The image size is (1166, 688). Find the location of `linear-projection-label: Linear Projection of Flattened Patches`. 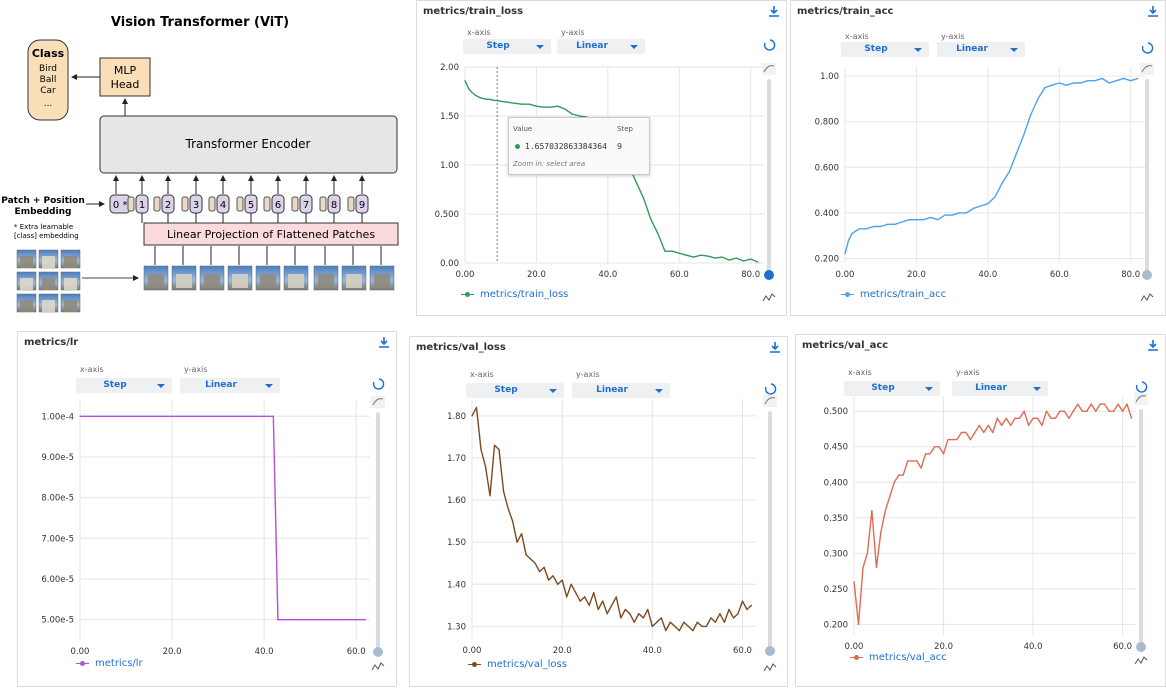

linear-projection-label: Linear Projection of Flattened Patches is located at coordinates (271, 234).